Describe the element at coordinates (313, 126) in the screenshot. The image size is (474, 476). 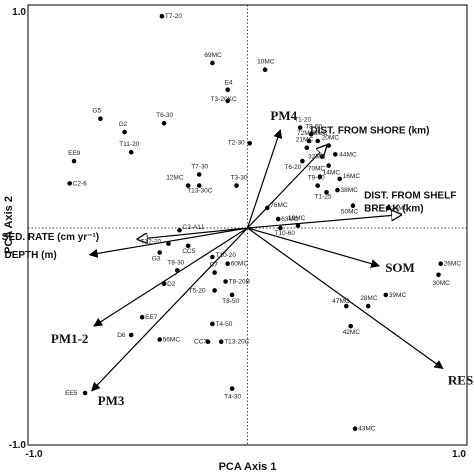
I see `point-label-t8-60: T8-60` at that location.